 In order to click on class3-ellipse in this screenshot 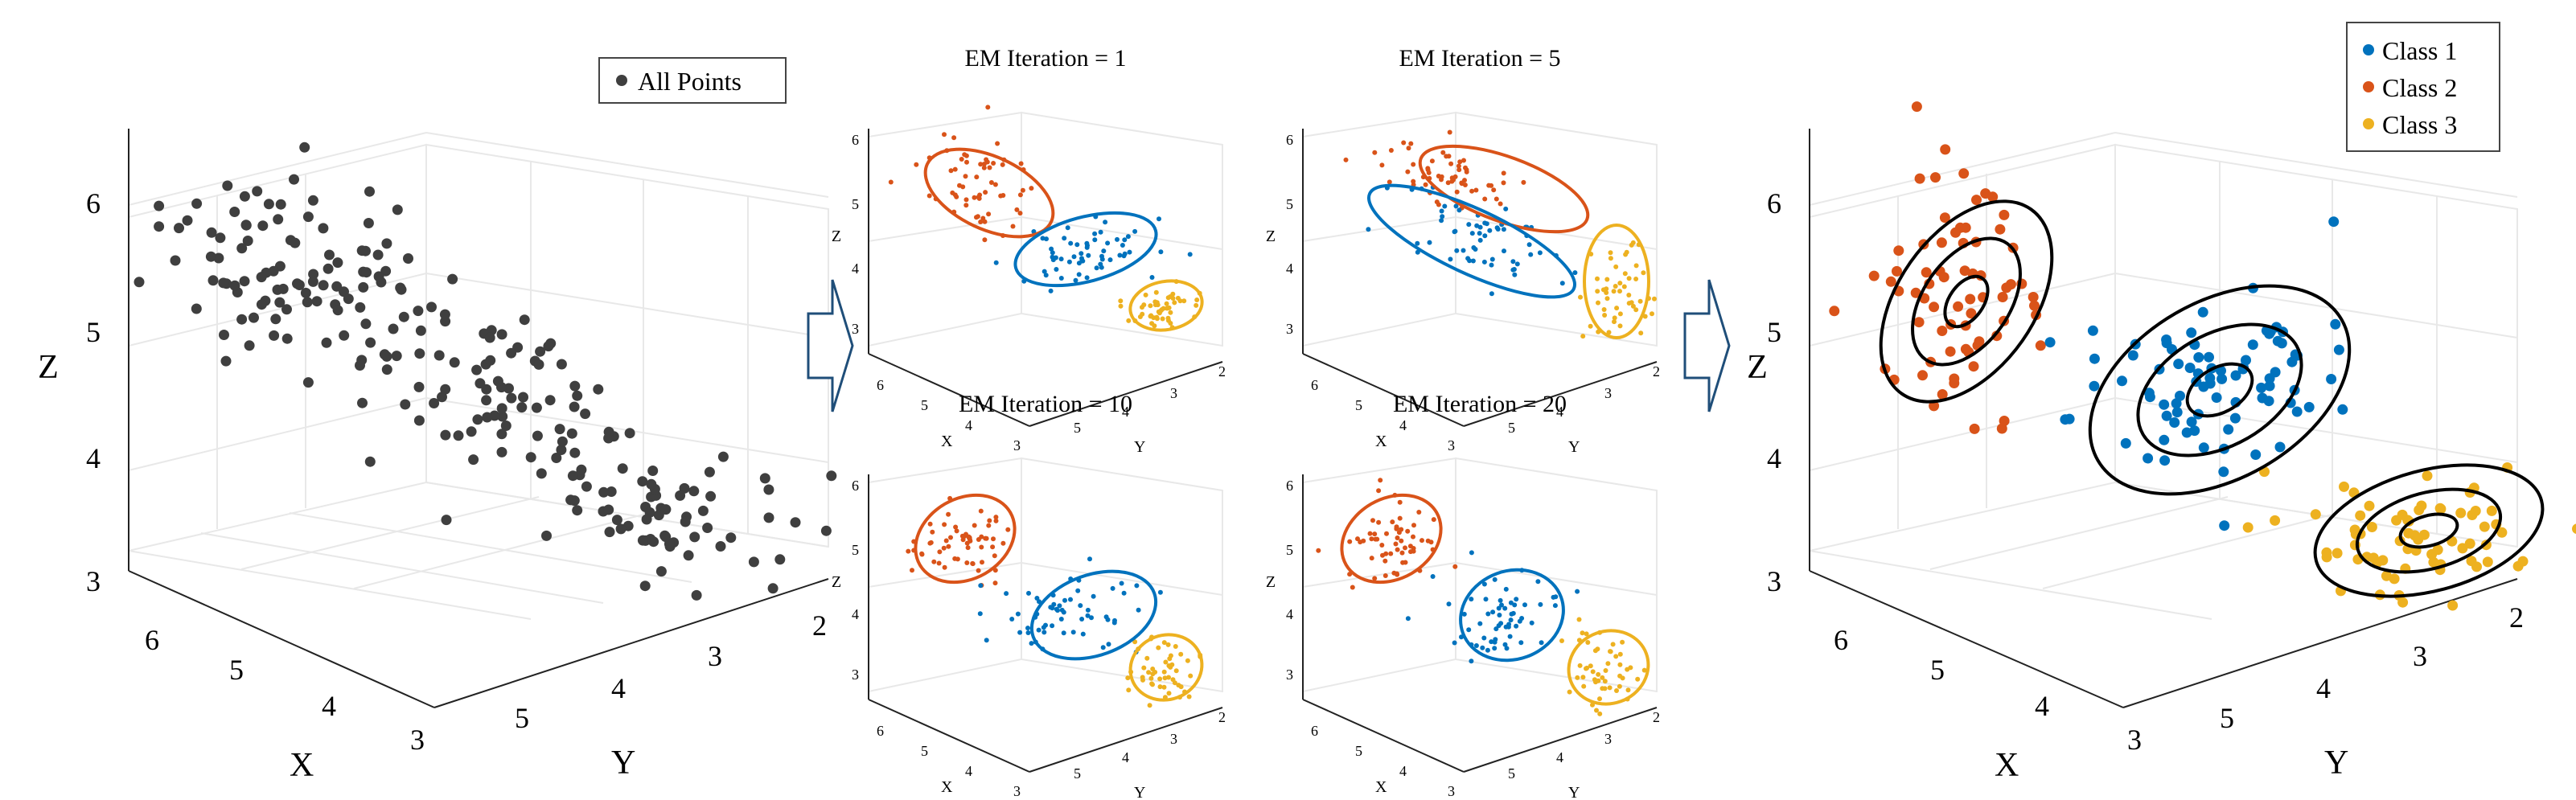, I will do `click(1166, 667)`.